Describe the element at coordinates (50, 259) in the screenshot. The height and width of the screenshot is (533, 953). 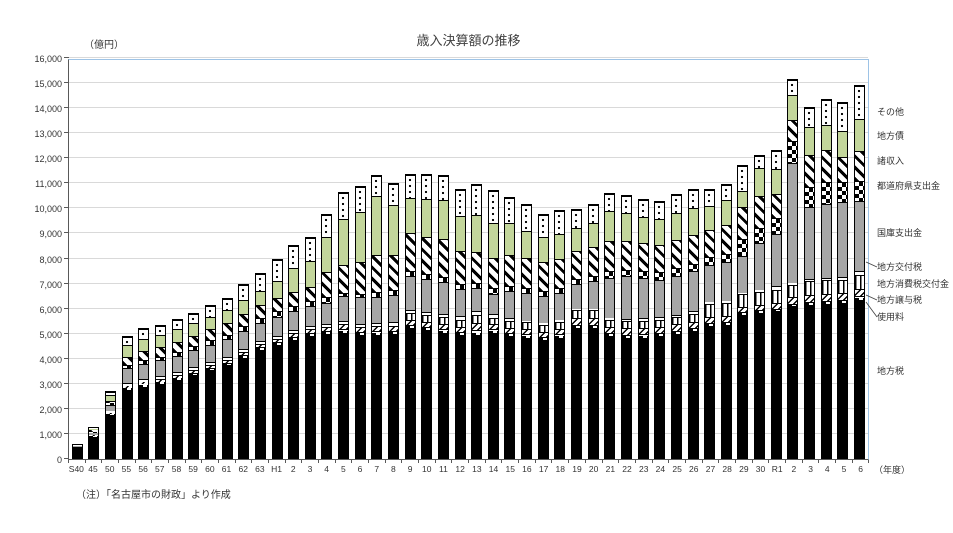
I see `y-axis-tick-label: 8,000` at that location.